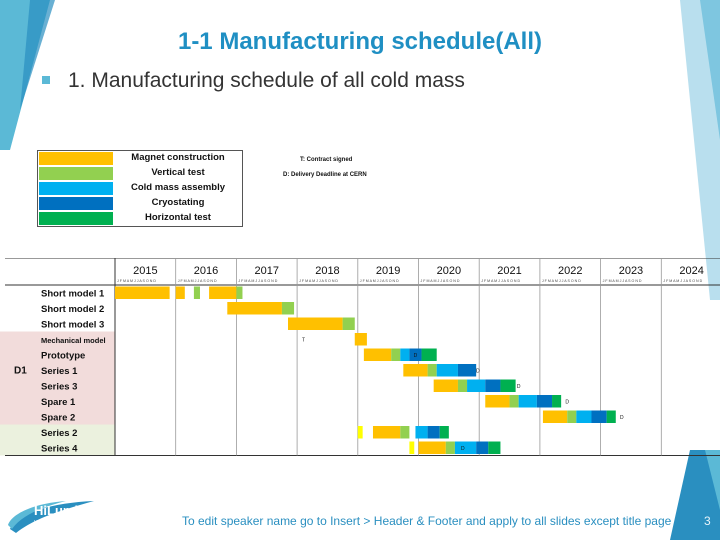 This screenshot has width=720, height=540. I want to click on row-label: Spare 1, so click(58, 402).